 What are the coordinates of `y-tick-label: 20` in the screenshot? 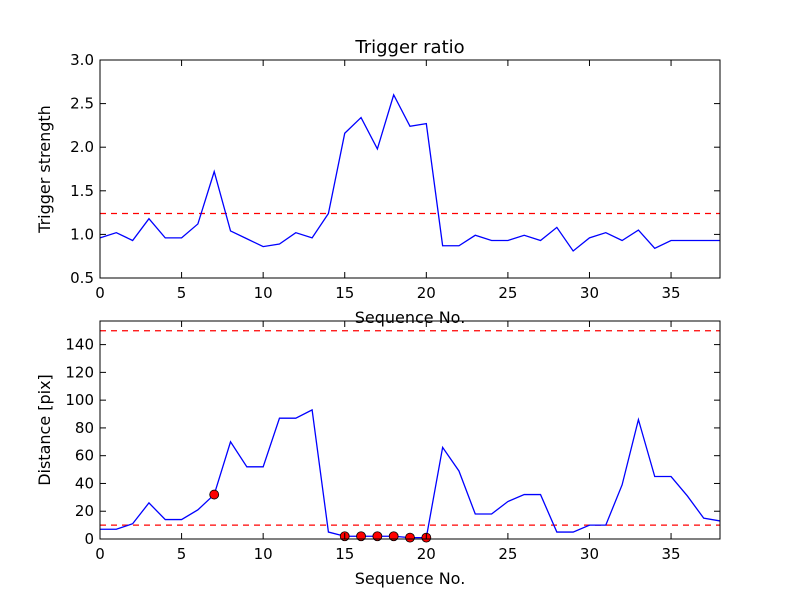 It's located at (84, 511).